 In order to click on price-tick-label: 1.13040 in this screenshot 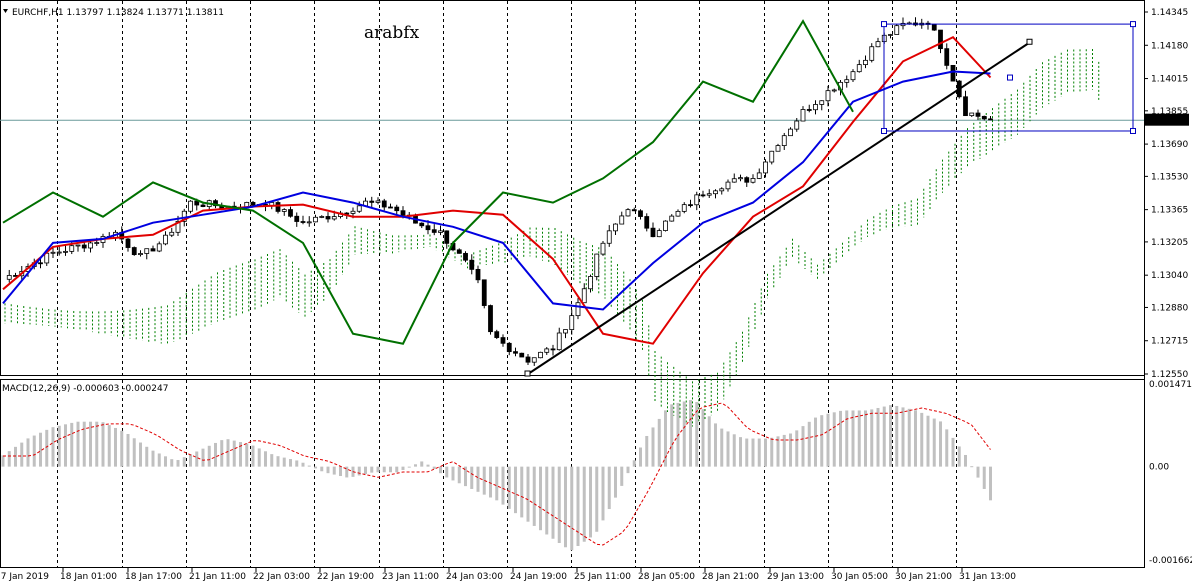, I will do `click(1169, 276)`.